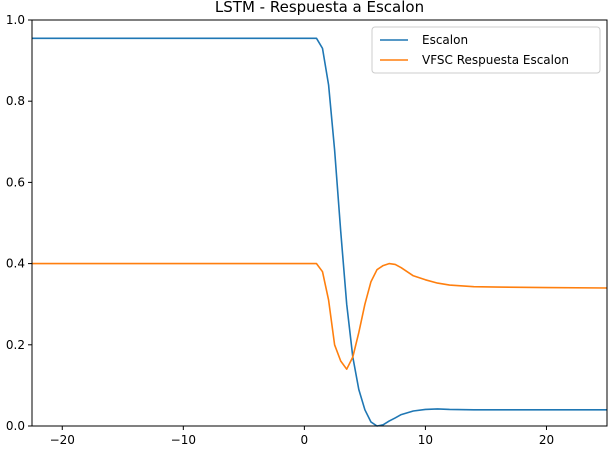  What do you see at coordinates (319, 8) in the screenshot?
I see `chart-title: LSTM - Respuesta a Escalon` at bounding box center [319, 8].